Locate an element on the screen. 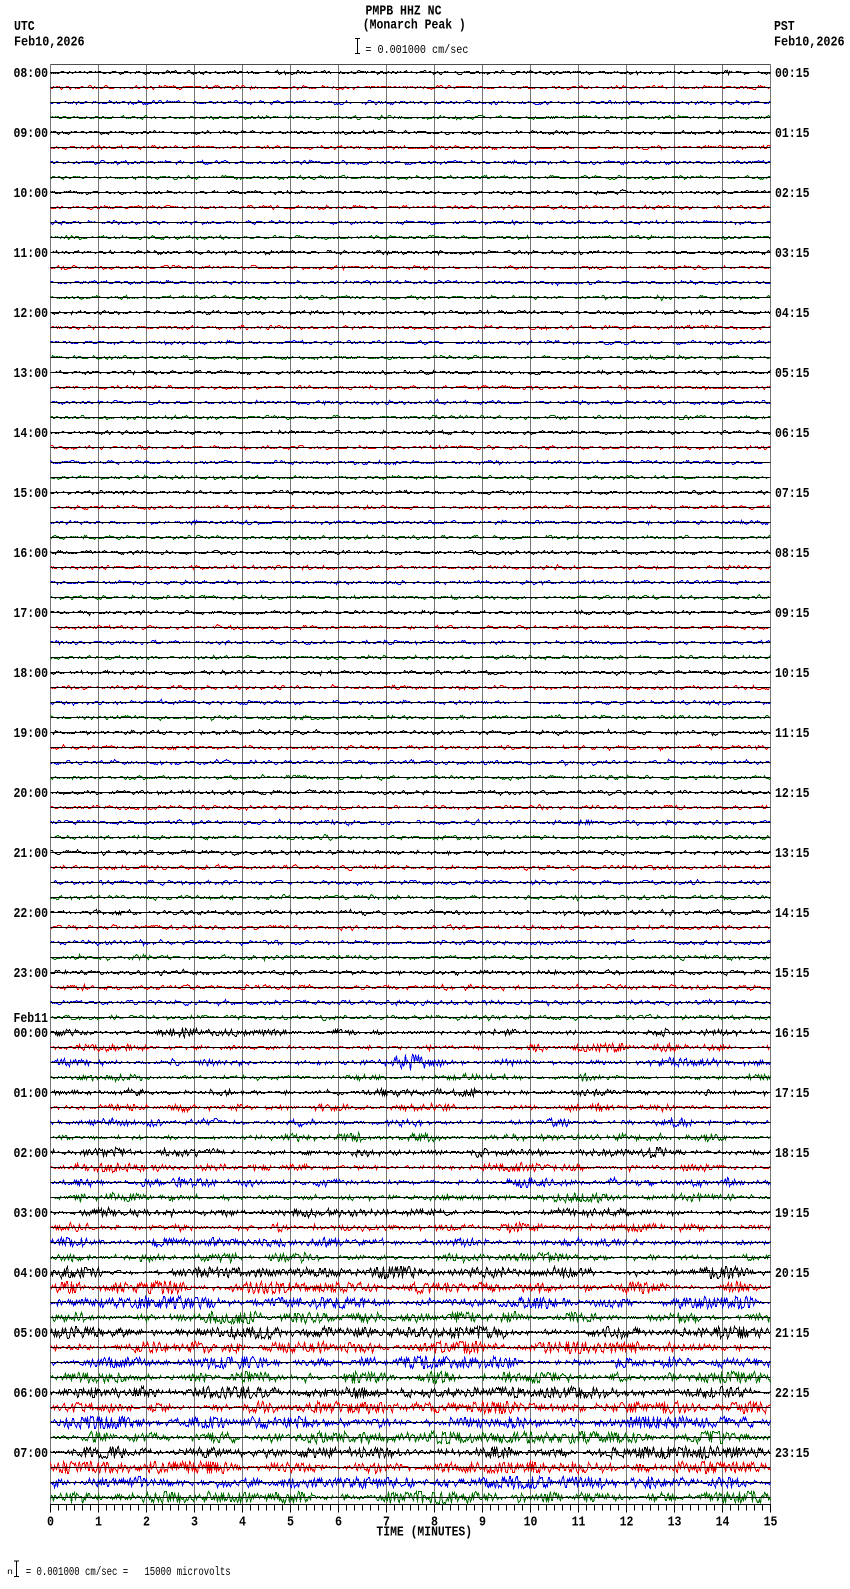 Image resolution: width=850 pixels, height=1589 pixels. svg-text: 01:15 is located at coordinates (792, 134).